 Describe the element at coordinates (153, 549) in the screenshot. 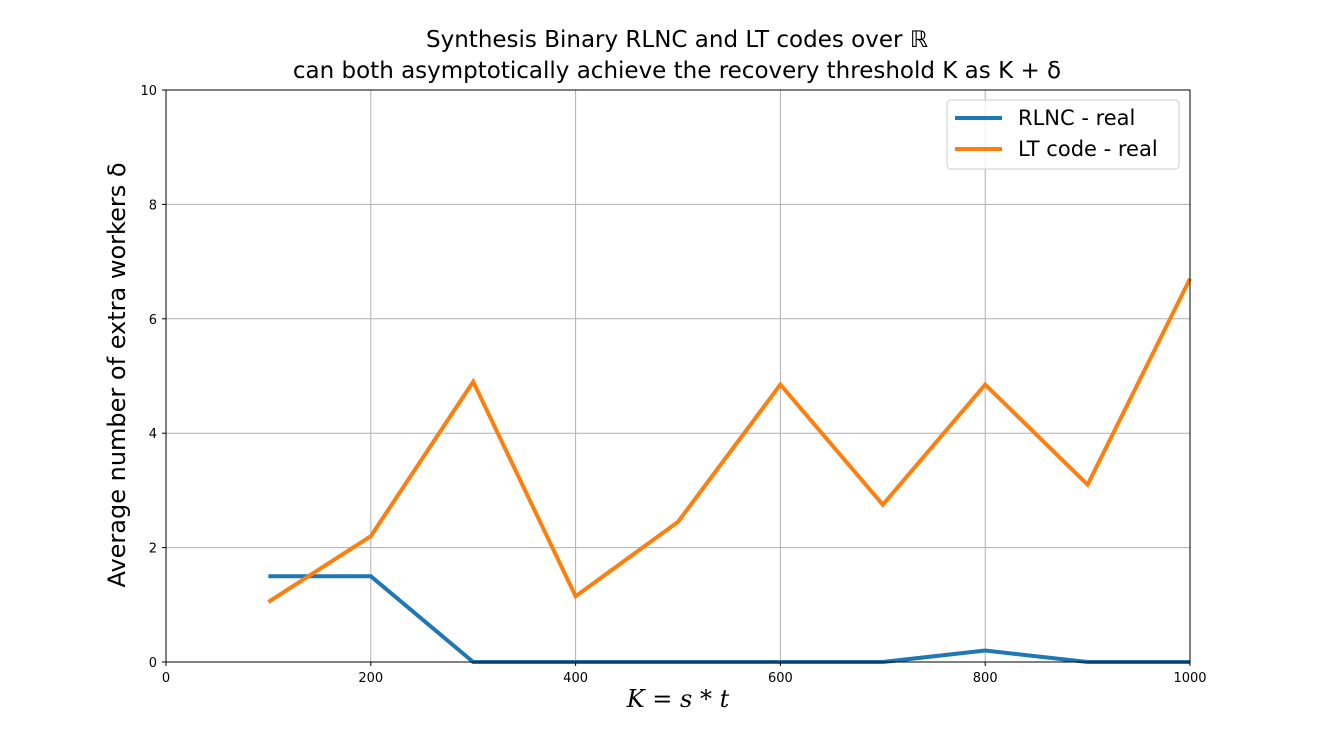

I see `y-tick-label: 2` at that location.